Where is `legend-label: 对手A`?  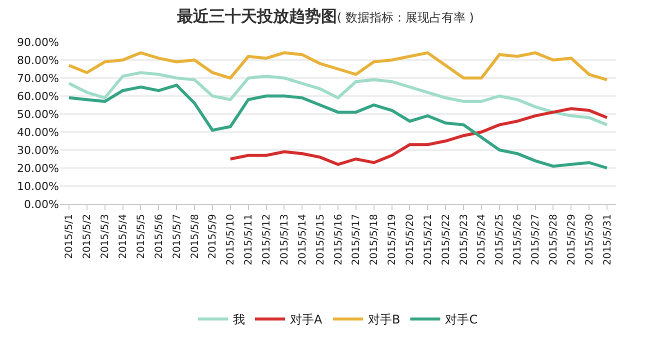 legend-label: 对手A is located at coordinates (306, 319).